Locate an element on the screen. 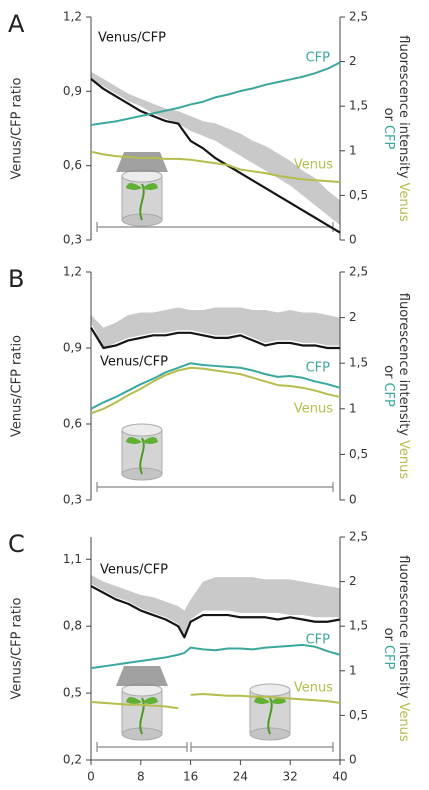 This screenshot has width=429, height=790. y-tick-label: 0,2 is located at coordinates (72, 760).